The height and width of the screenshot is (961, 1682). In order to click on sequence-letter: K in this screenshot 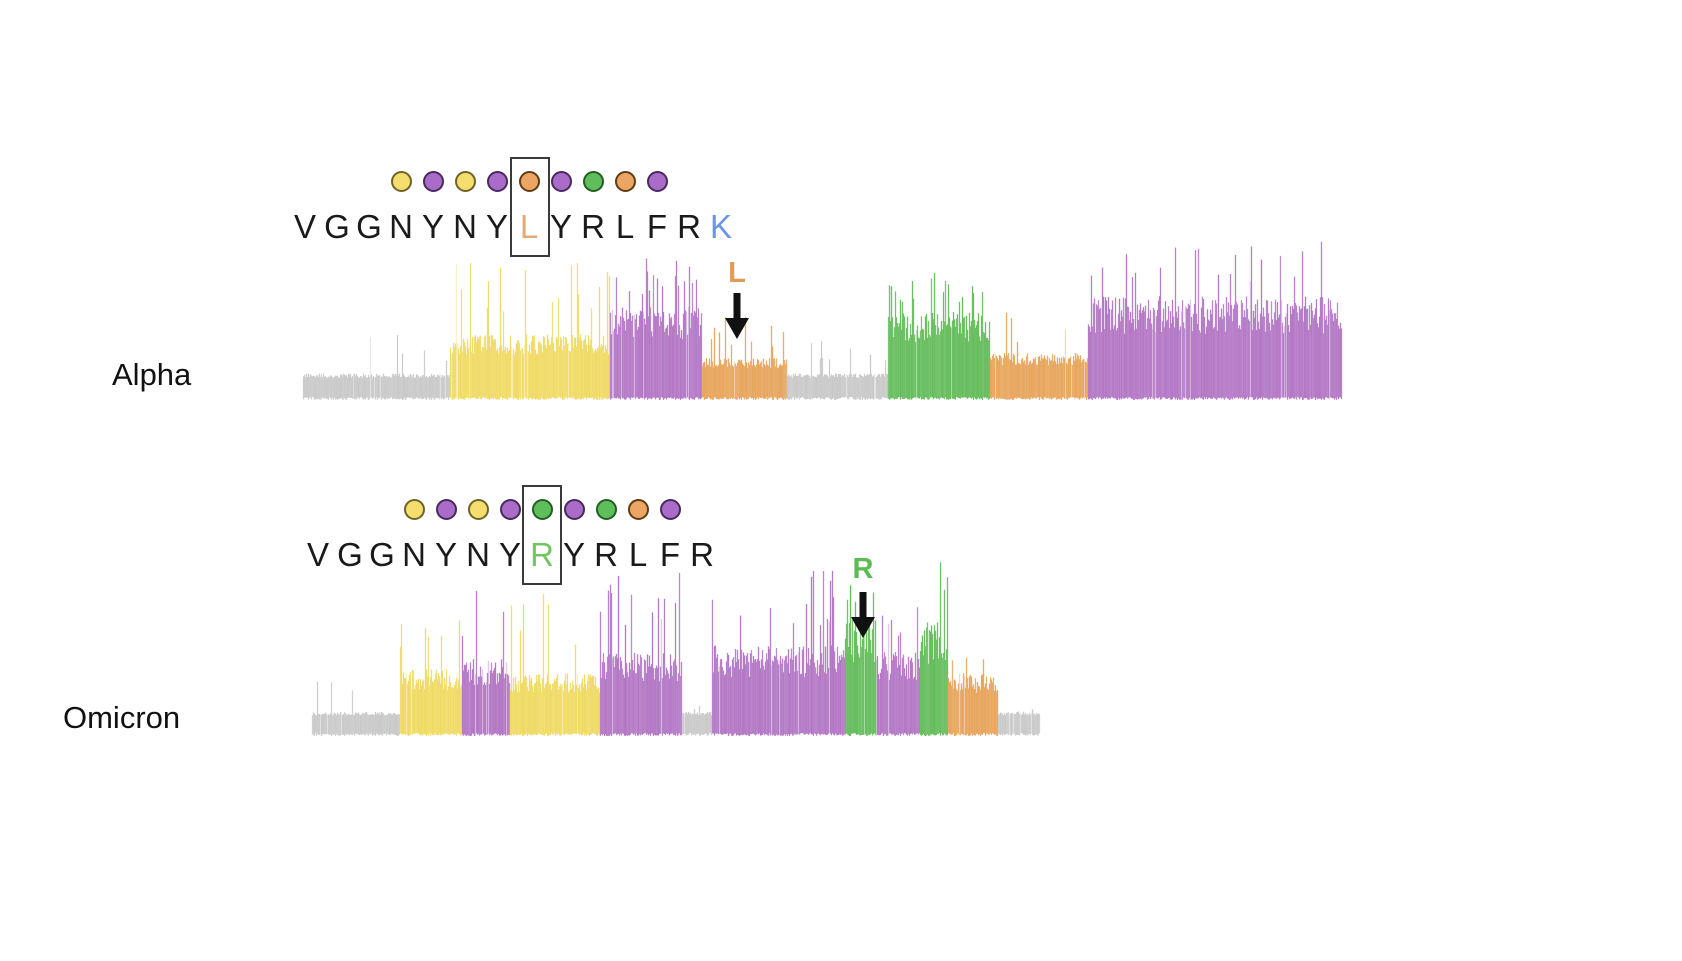, I will do `click(720, 226)`.